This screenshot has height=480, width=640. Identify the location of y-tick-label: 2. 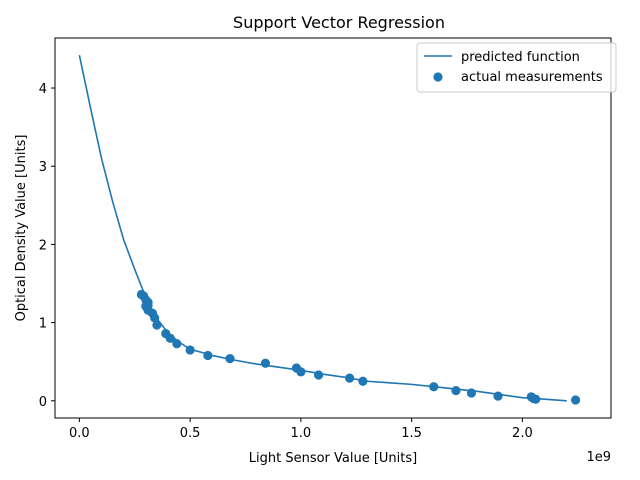
(43, 245).